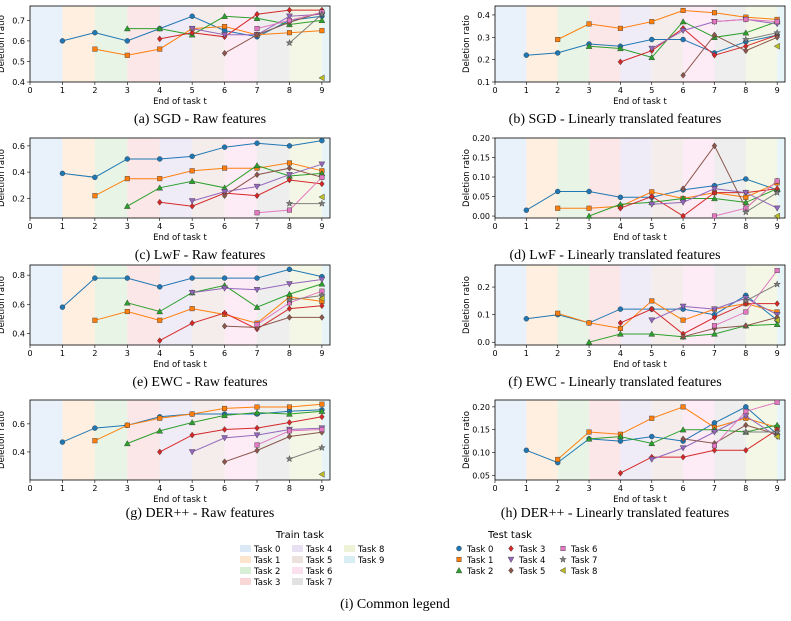  Describe the element at coordinates (531, 572) in the screenshot. I see `legend-test-label: Task 5` at that location.